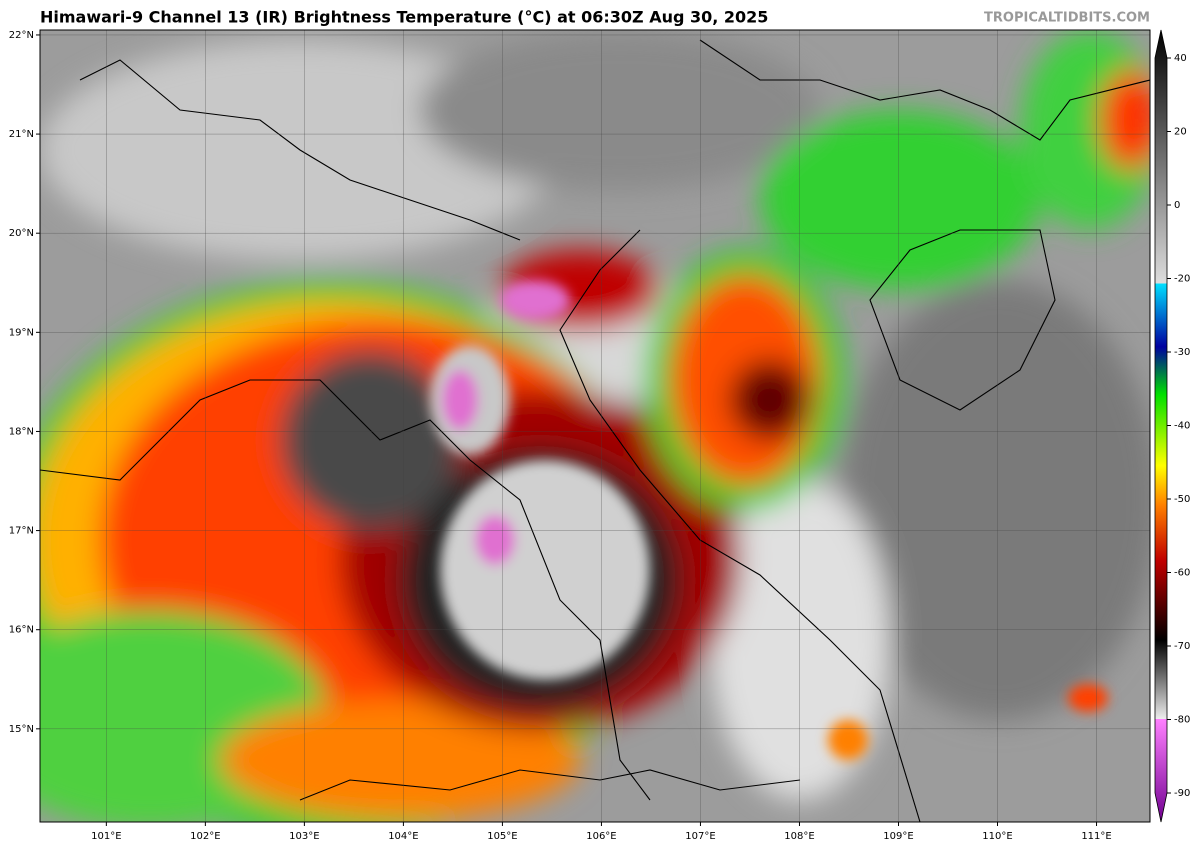 This screenshot has width=1200, height=849. What do you see at coordinates (1161, 426) in the screenshot?
I see `colorbar` at bounding box center [1161, 426].